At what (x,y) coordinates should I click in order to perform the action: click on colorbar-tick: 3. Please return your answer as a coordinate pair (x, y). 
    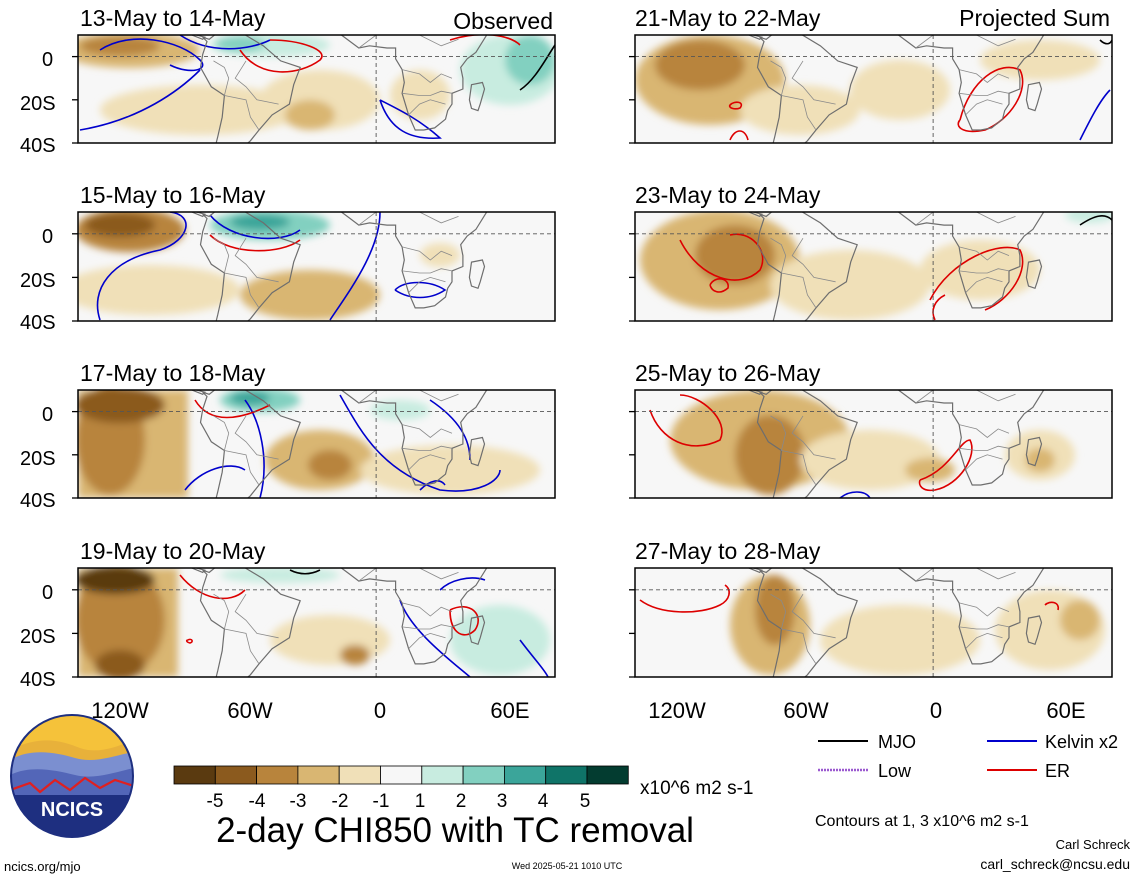
    Looking at the image, I should click on (502, 801).